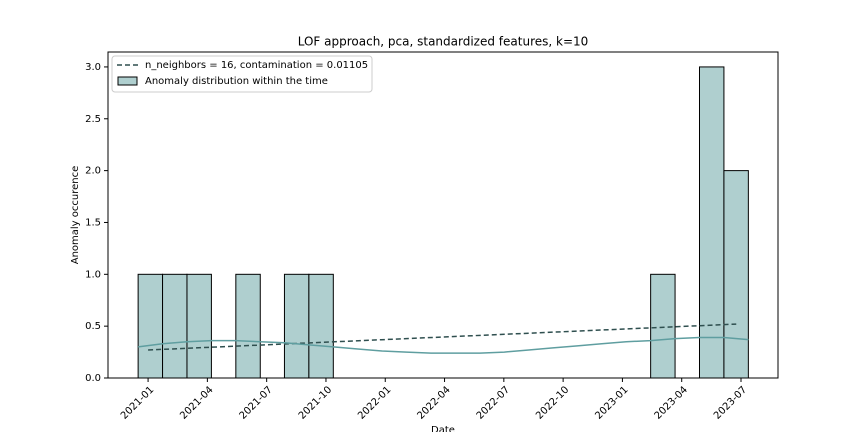 The width and height of the screenshot is (864, 432). Describe the element at coordinates (93, 274) in the screenshot. I see `y-tick-label: 1.0` at that location.